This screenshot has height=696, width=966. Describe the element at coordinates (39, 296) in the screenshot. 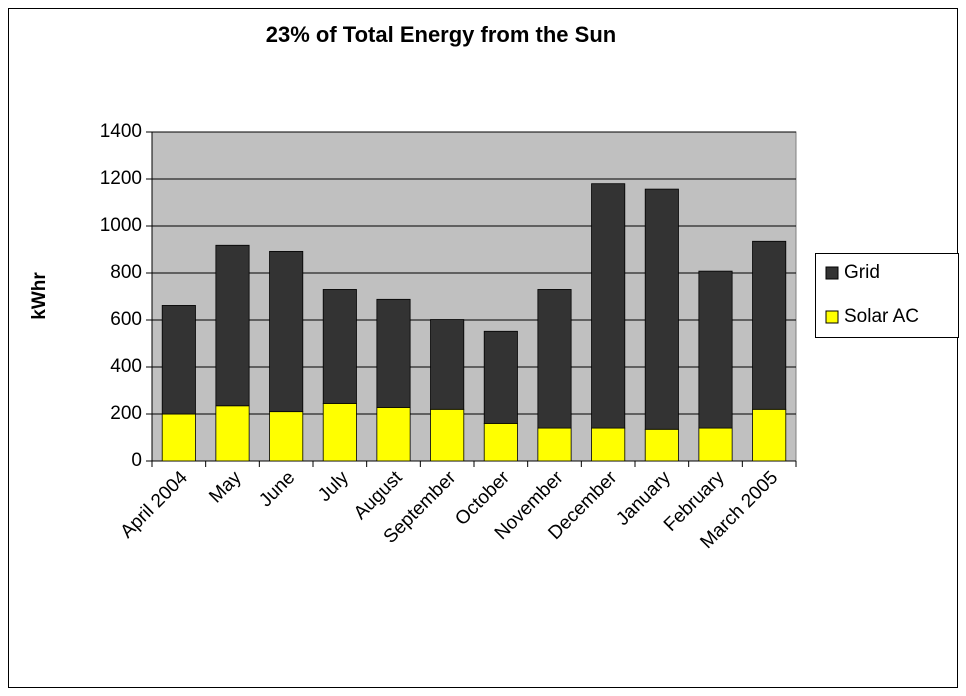

I see `y-axis-label: kWhr` at that location.